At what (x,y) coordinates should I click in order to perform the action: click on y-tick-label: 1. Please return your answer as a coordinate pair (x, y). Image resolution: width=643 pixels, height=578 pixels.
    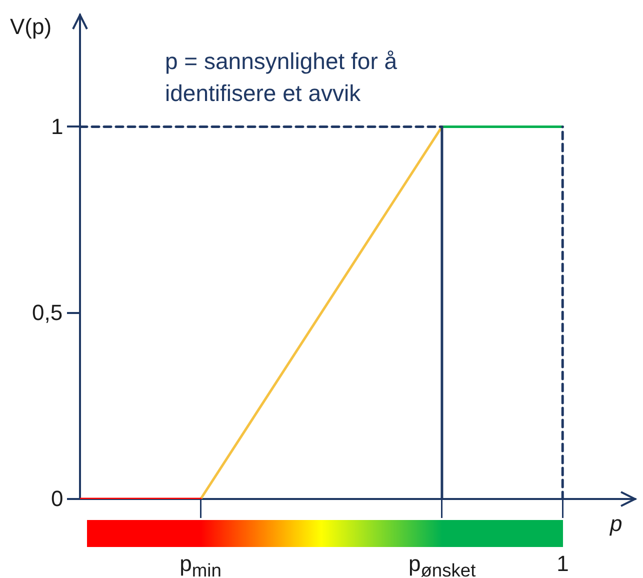
    Looking at the image, I should click on (57, 127).